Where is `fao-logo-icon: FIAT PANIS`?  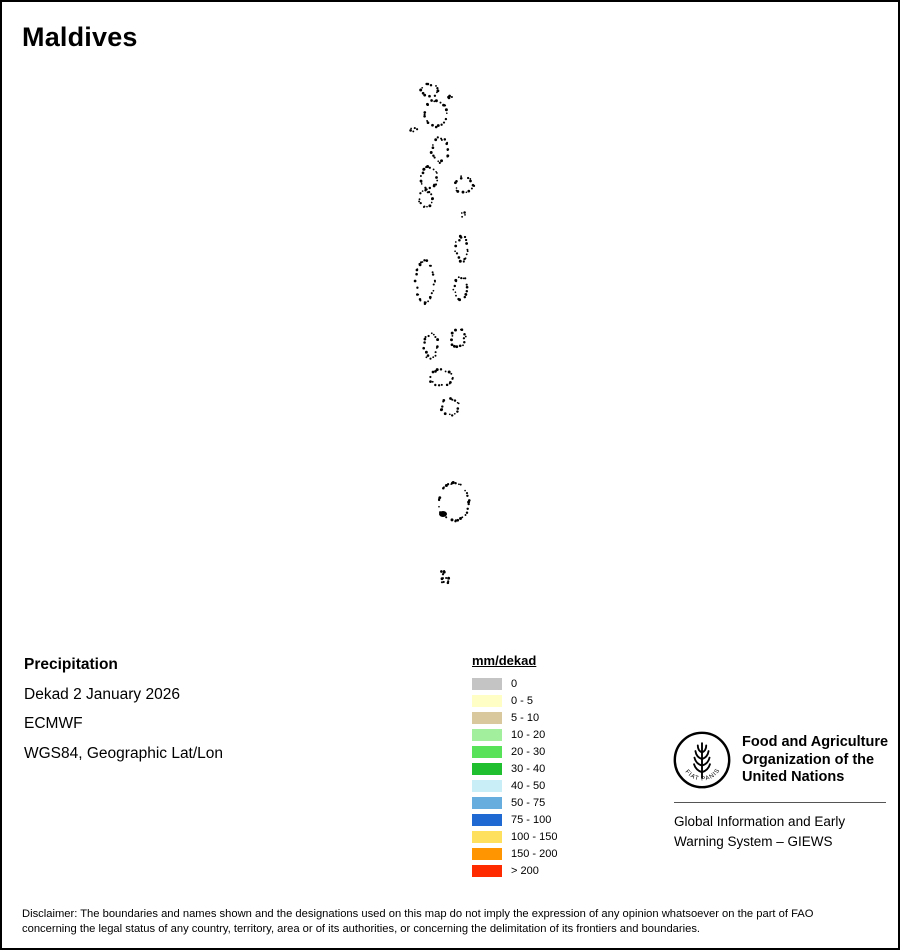 fao-logo-icon: FIAT PANIS is located at coordinates (702, 760).